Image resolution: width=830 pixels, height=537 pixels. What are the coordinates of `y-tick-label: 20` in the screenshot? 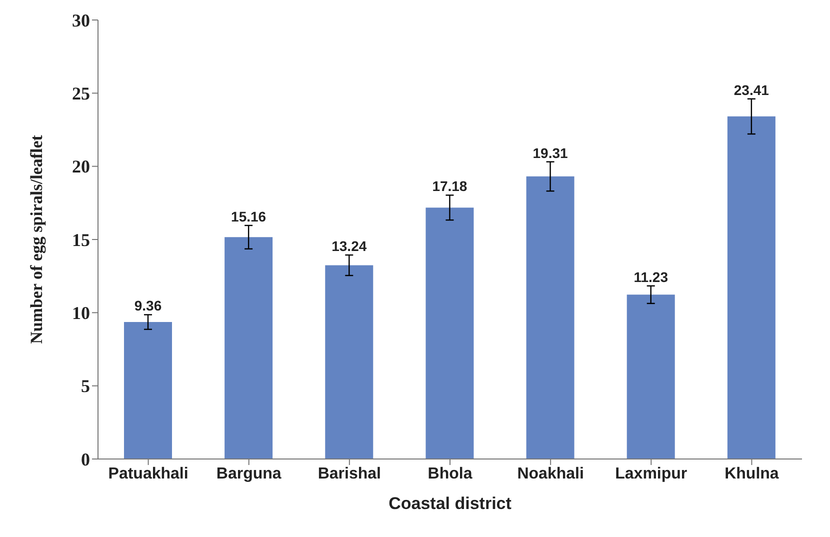 It's located at (81, 166).